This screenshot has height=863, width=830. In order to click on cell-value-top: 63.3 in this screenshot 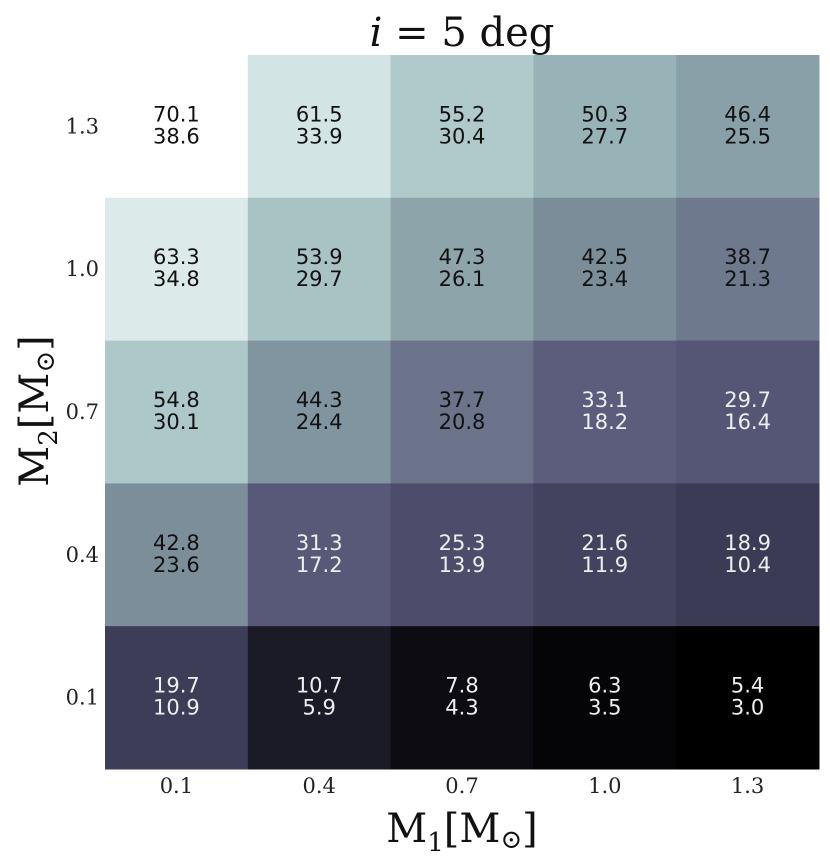, I will do `click(176, 257)`.